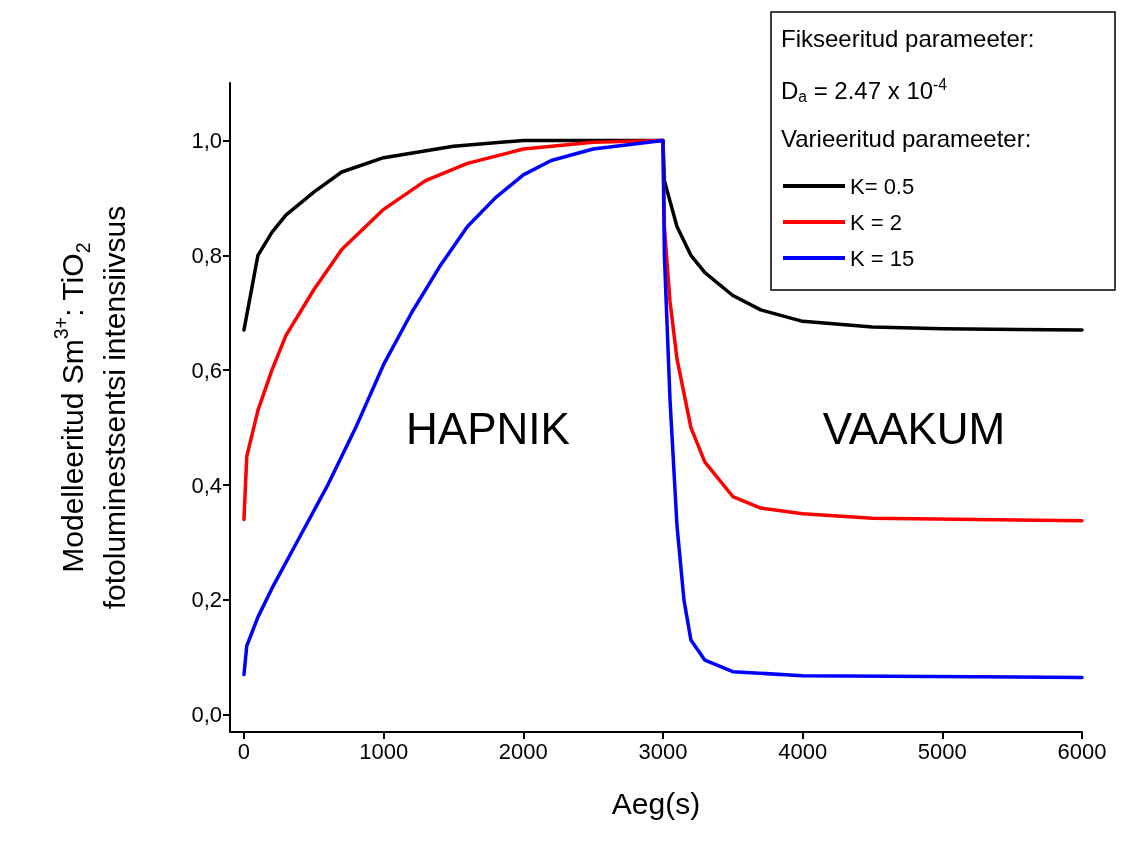 The height and width of the screenshot is (841, 1132). I want to click on y-tick-label: 0,4, so click(206, 485).